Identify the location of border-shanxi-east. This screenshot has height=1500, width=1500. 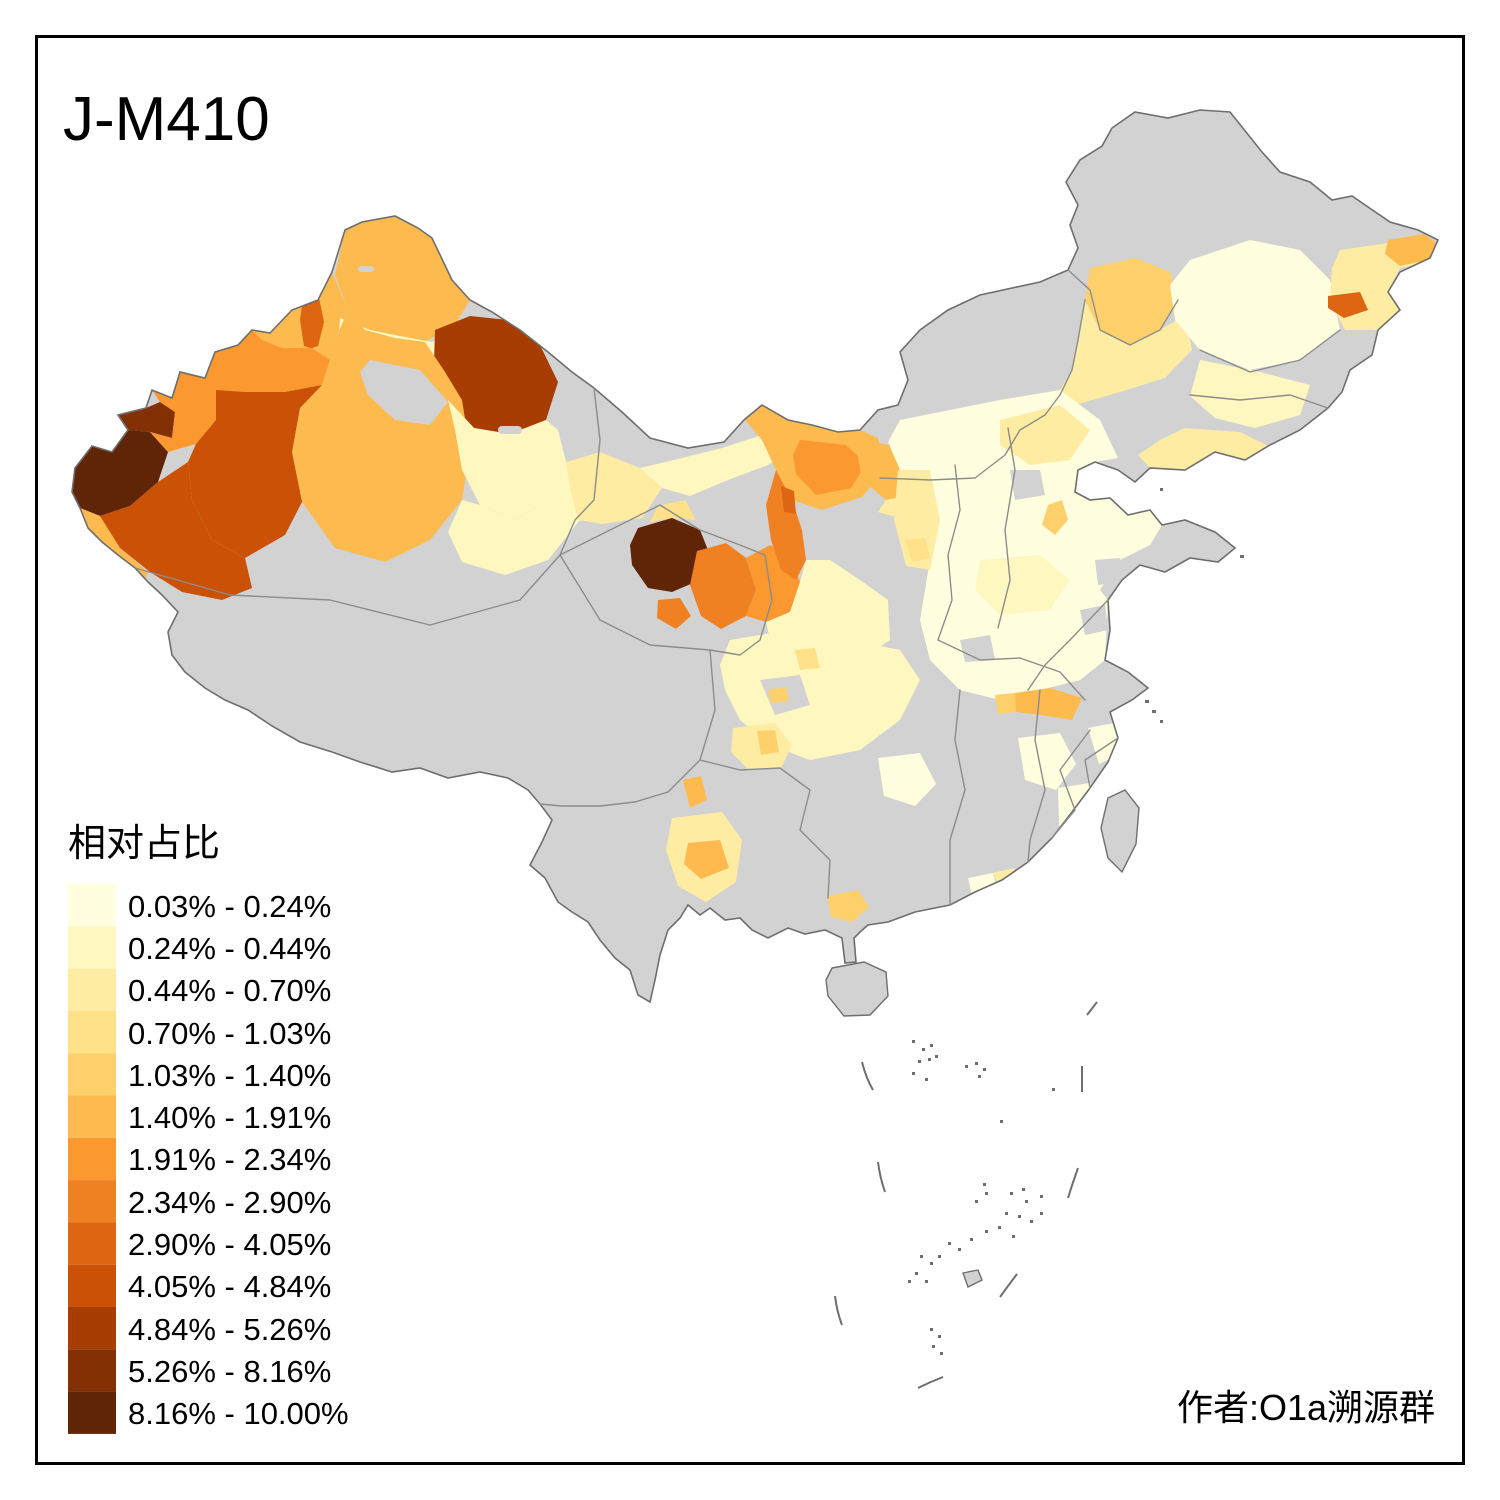
(1006, 528).